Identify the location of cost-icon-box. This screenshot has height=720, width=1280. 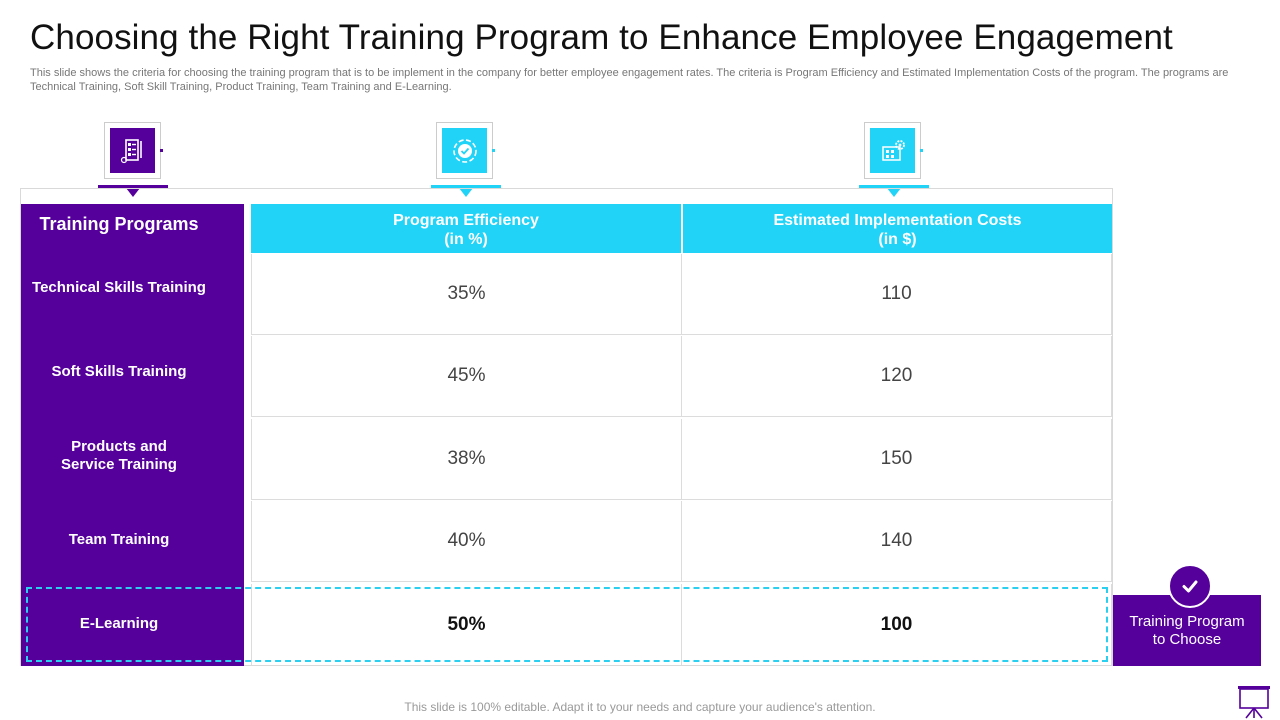
(892, 150).